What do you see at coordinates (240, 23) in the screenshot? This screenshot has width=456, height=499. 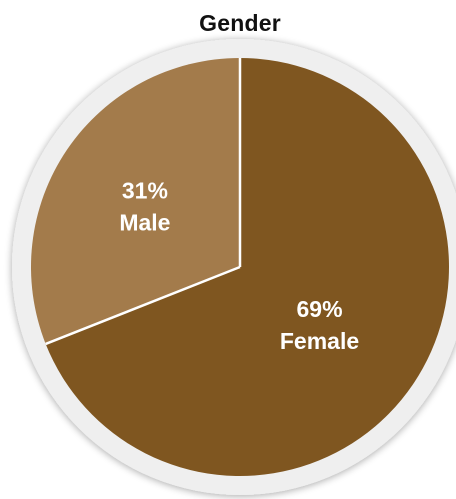 I see `chart-title: Gender` at bounding box center [240, 23].